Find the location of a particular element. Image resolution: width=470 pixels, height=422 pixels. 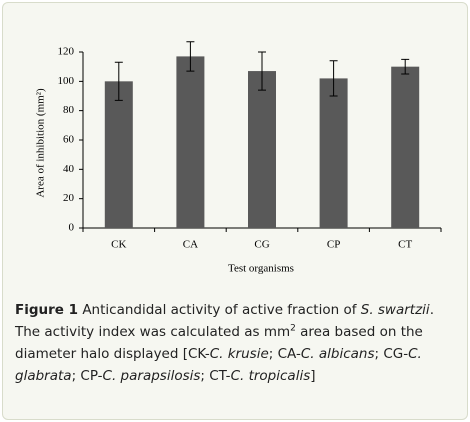

caption-run: ; CA- is located at coordinates (284, 354).